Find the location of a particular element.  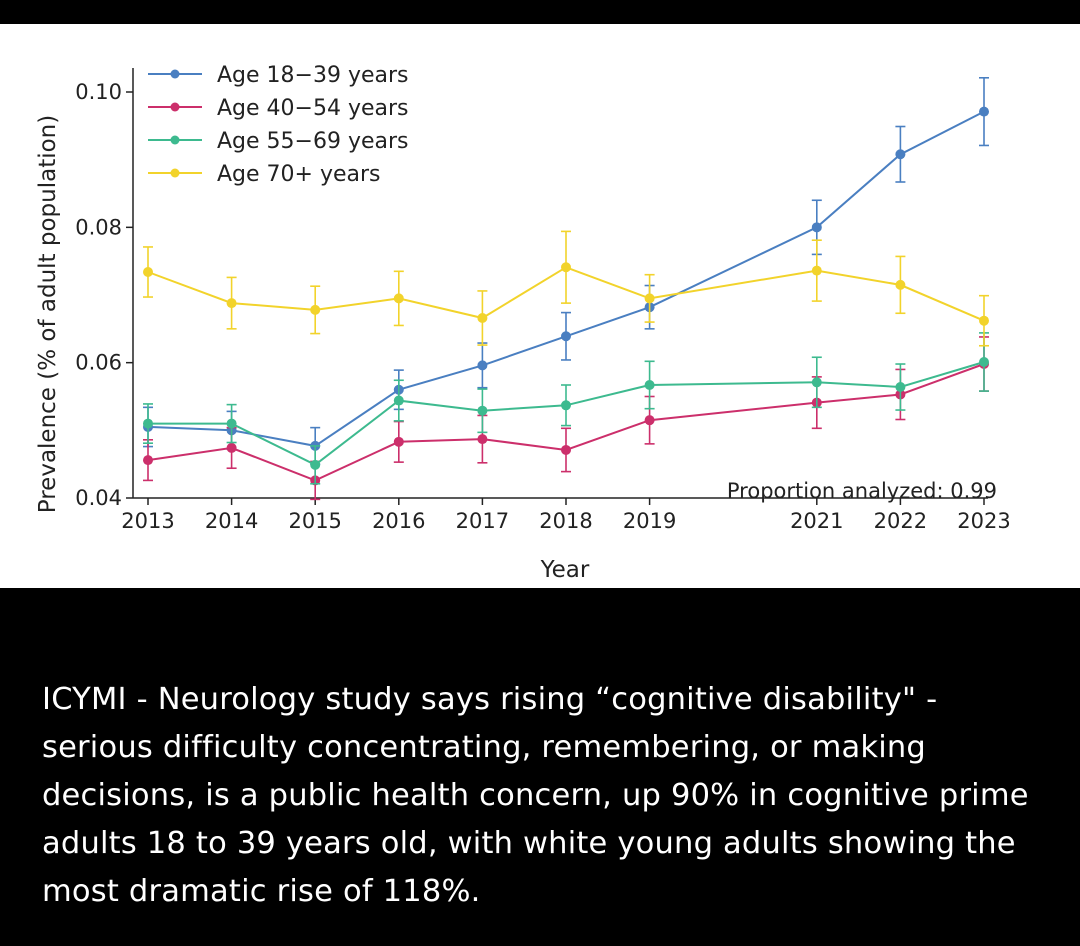

x-tick-label: 2017 is located at coordinates (482, 521).